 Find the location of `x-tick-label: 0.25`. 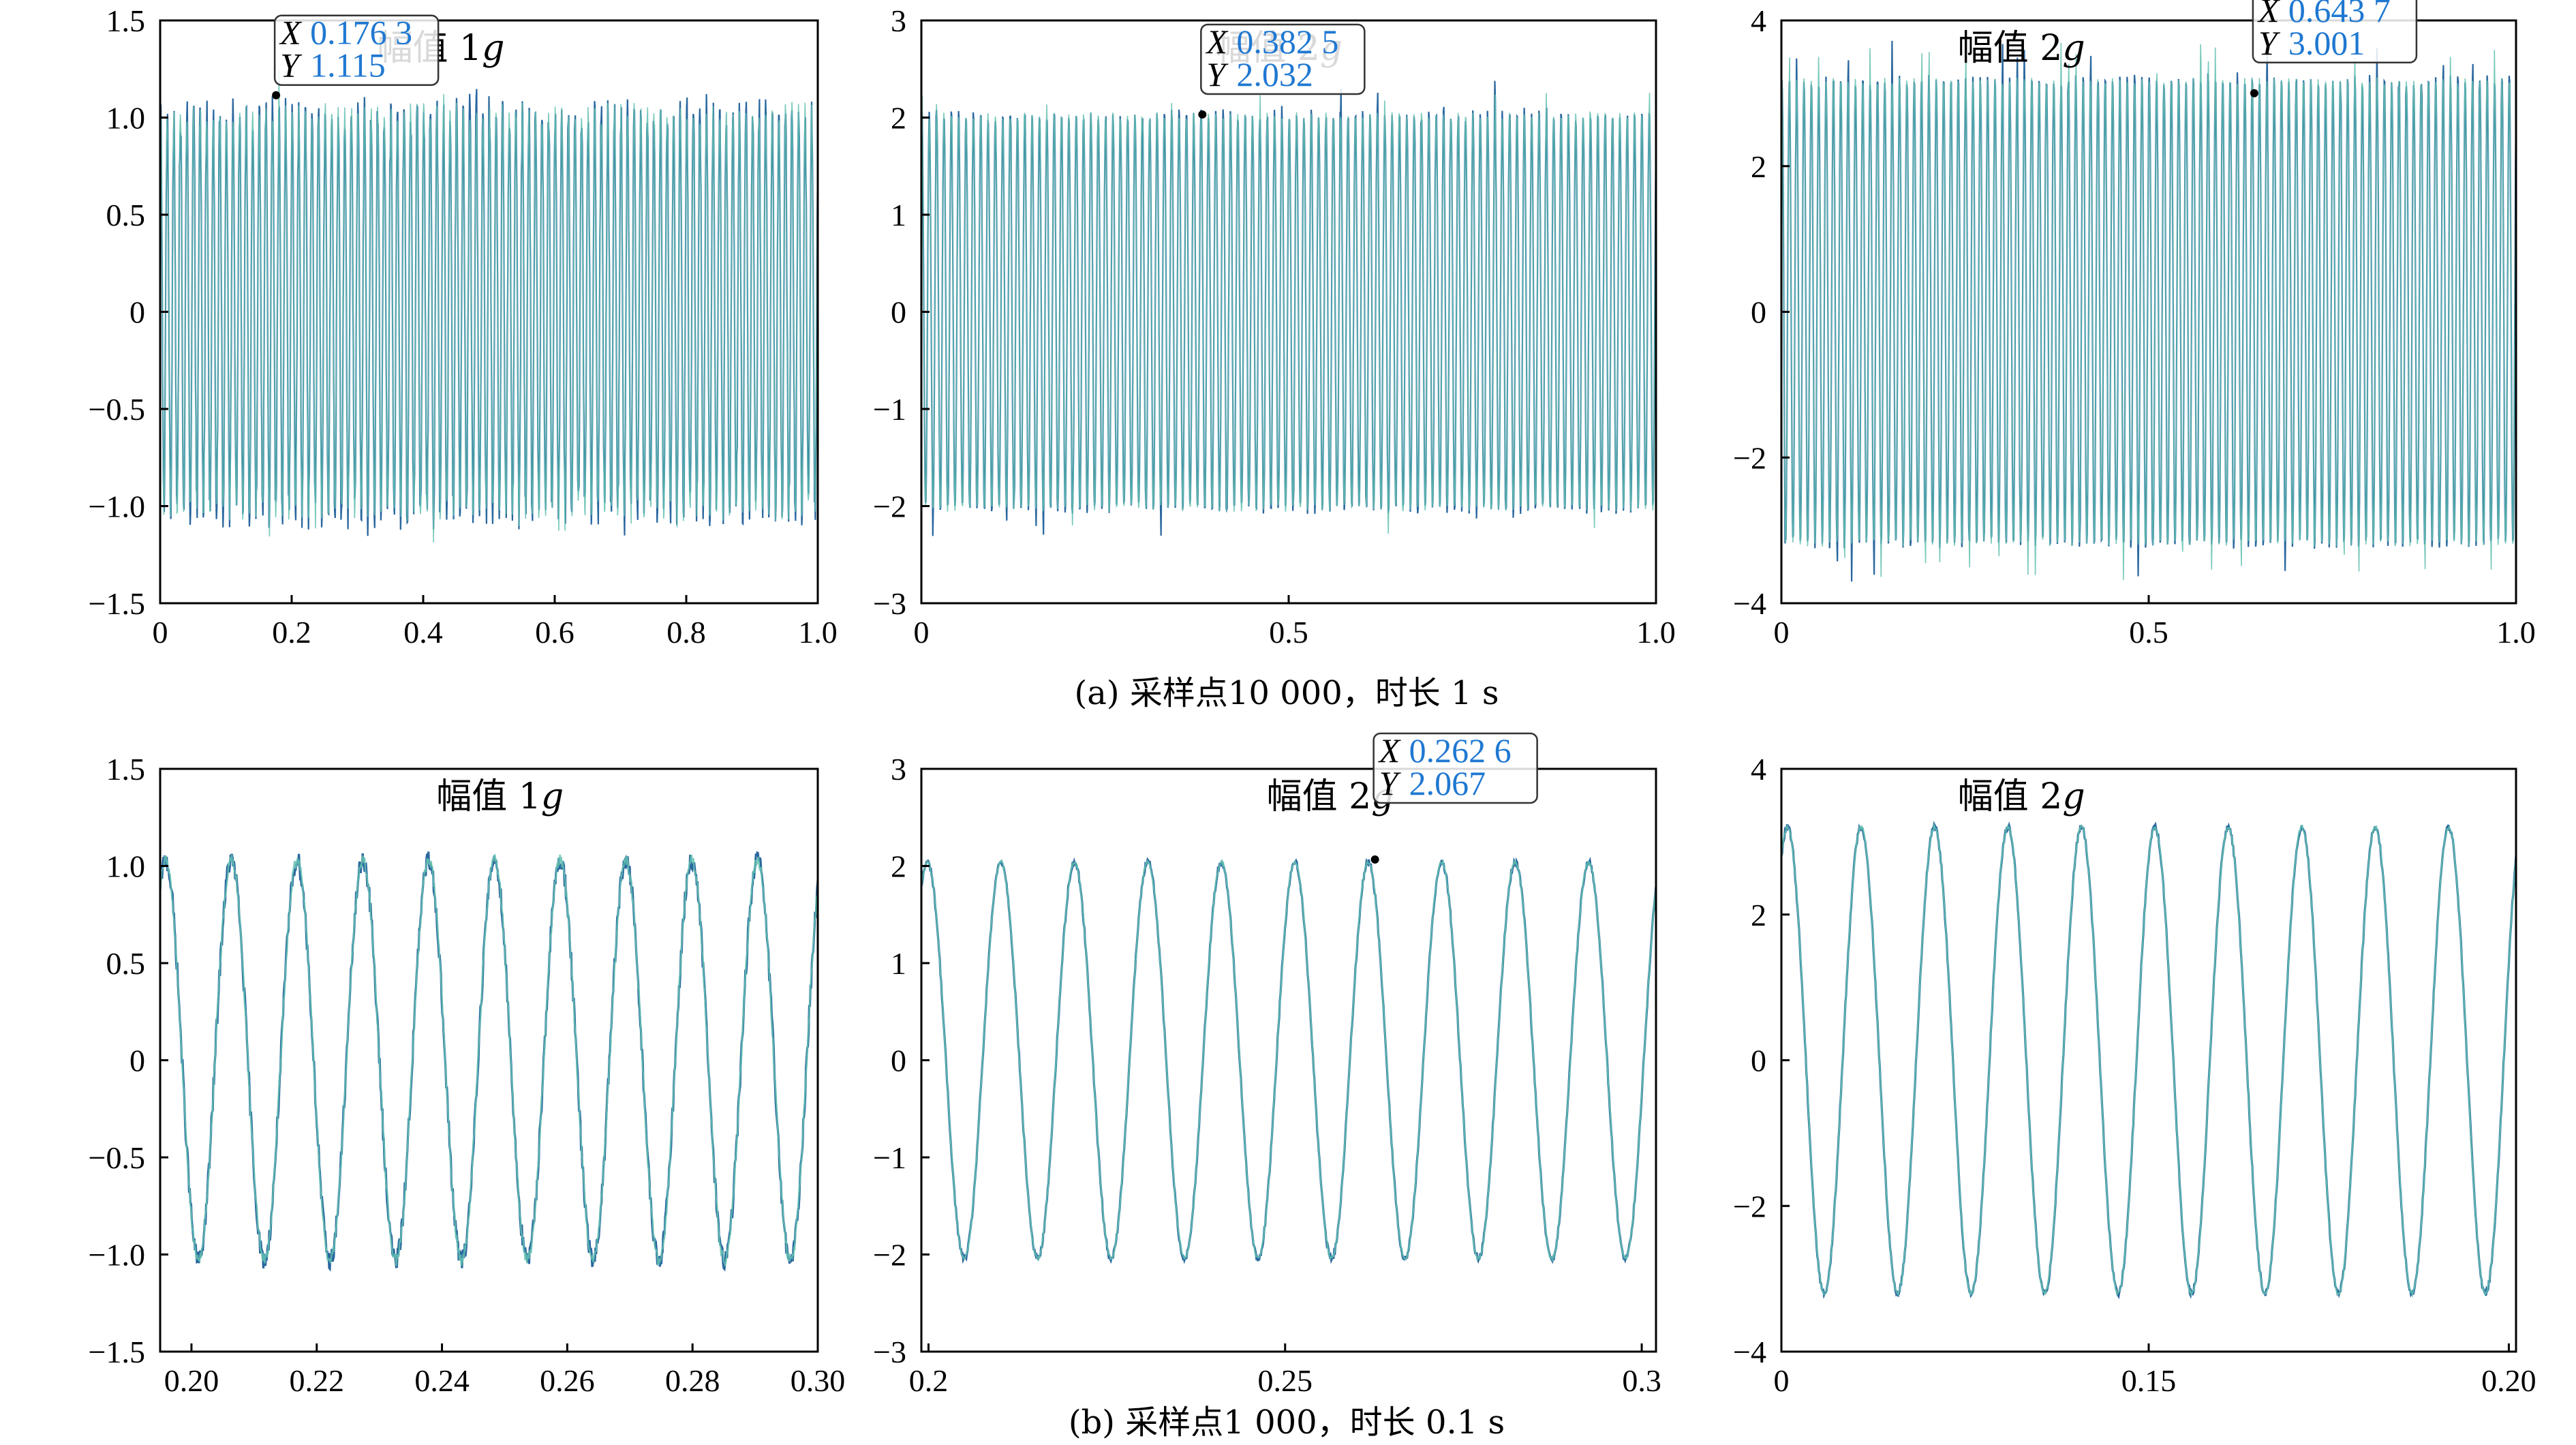

x-tick-label: 0.25 is located at coordinates (1285, 1380).